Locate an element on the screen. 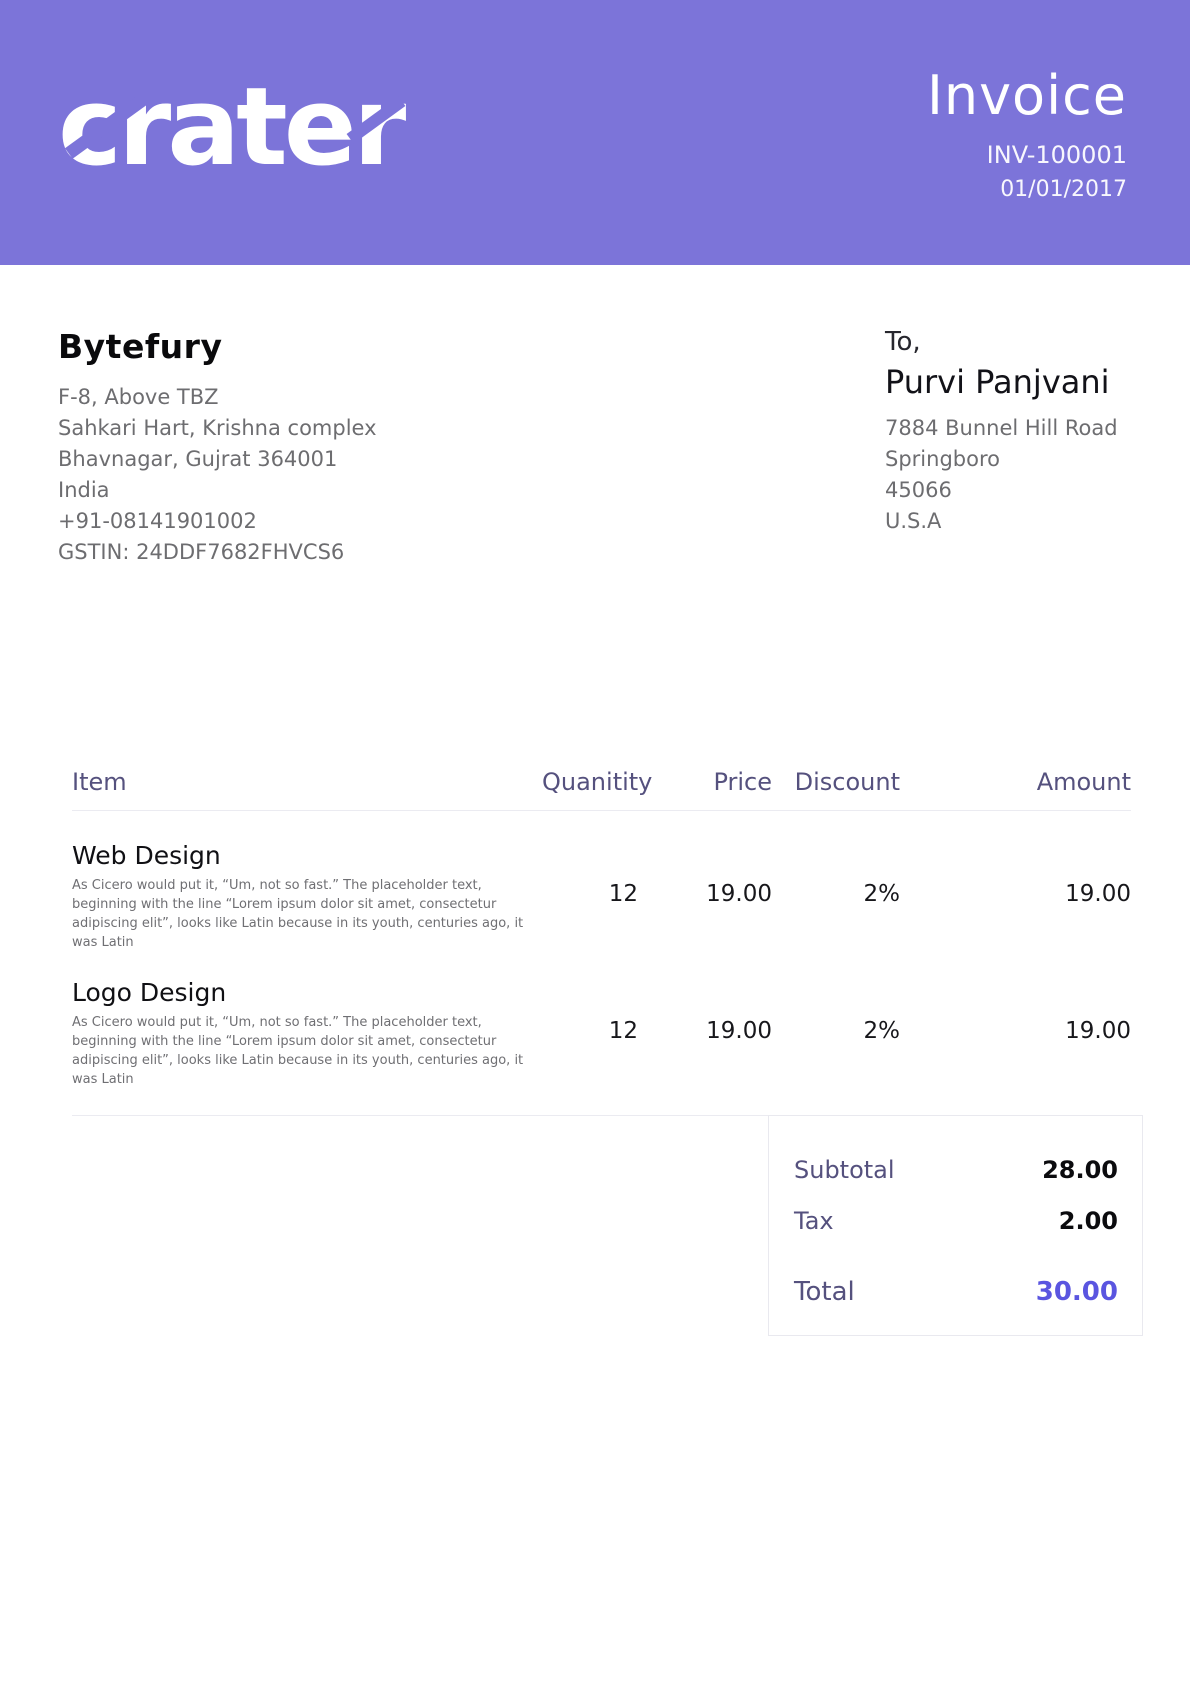 This screenshot has height=1684, width=1190. total-row: Total 30.00 is located at coordinates (956, 1292).